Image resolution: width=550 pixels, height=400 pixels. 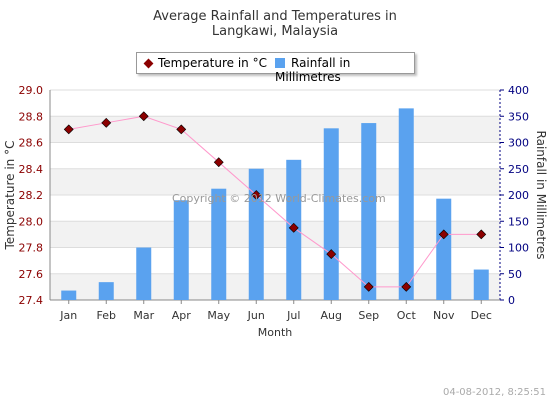 I want to click on x-tick-label: Sep, so click(x=368, y=315).